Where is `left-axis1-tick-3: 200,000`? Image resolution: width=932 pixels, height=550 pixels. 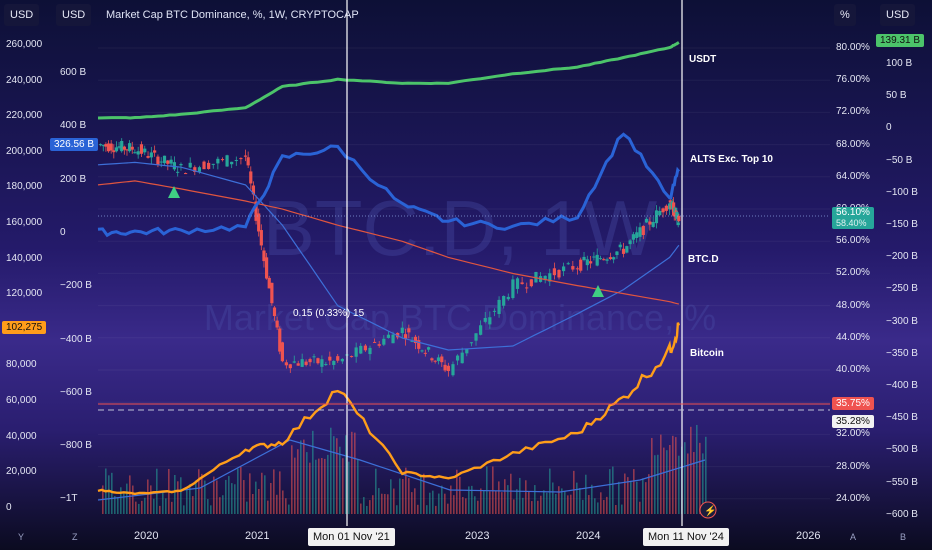
left-axis1-tick-3: 200,000 is located at coordinates (24, 151).